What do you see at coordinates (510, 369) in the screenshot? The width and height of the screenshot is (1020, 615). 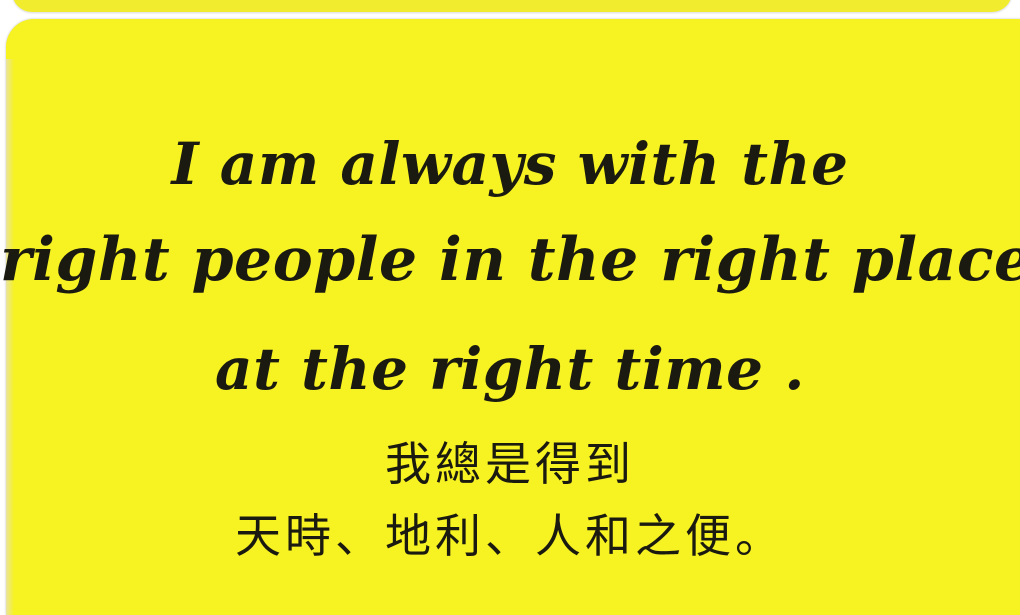 I see `english-line-3: at the right time .` at bounding box center [510, 369].